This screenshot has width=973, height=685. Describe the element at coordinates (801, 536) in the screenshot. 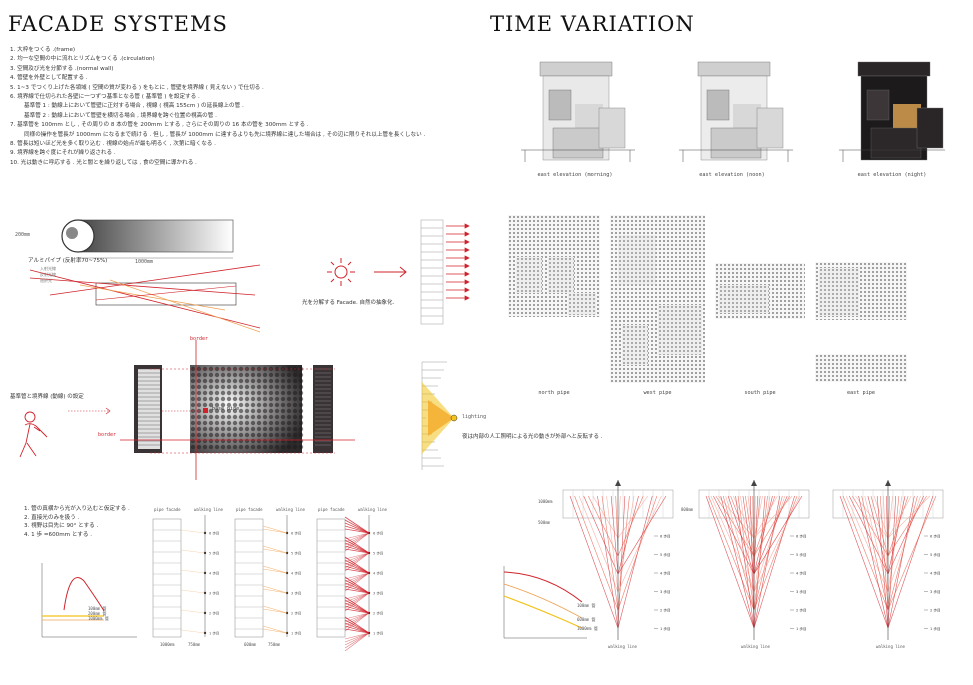

I see `step-label: 6 歩目` at that location.